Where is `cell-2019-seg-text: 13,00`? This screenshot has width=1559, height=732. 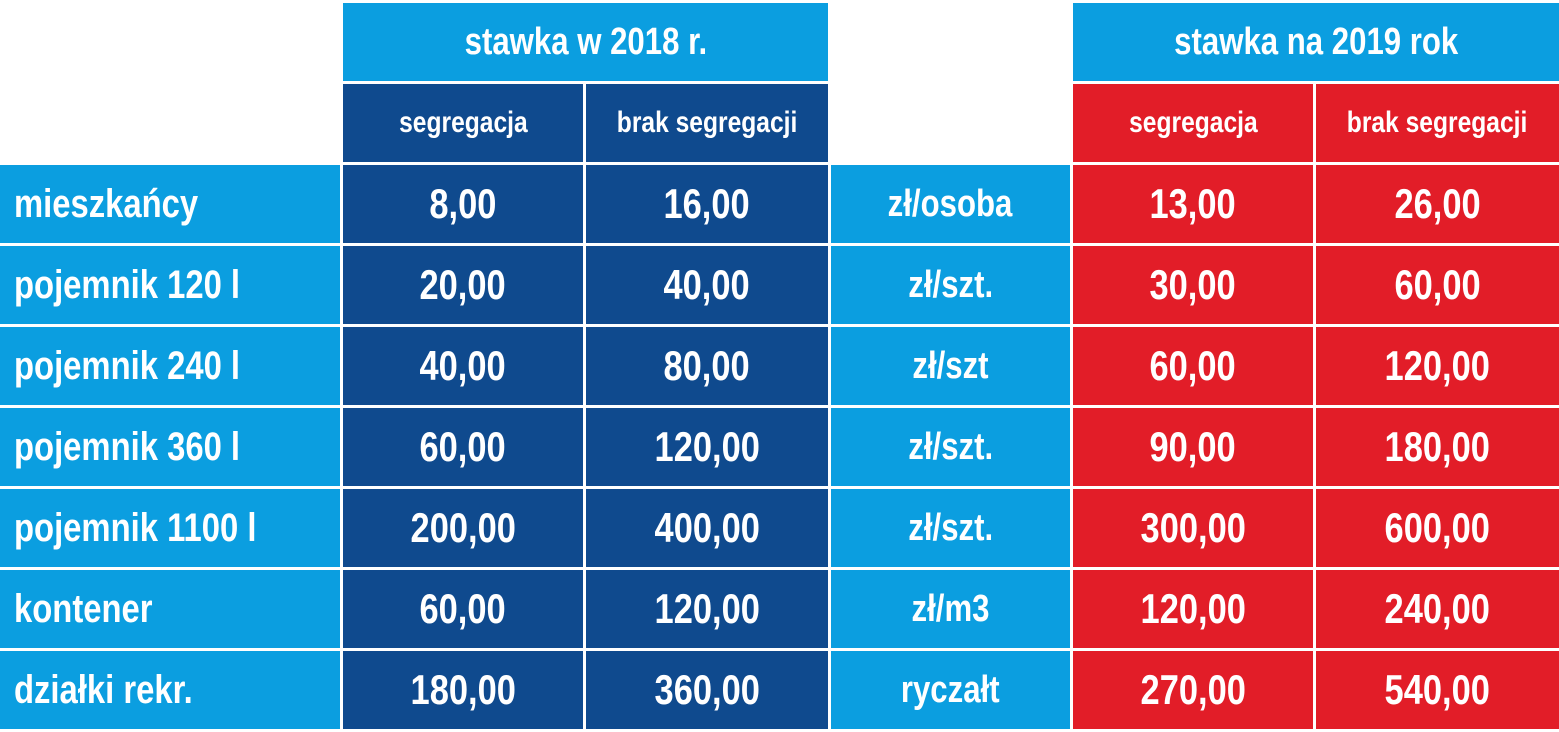 cell-2019-seg-text: 13,00 is located at coordinates (1193, 203).